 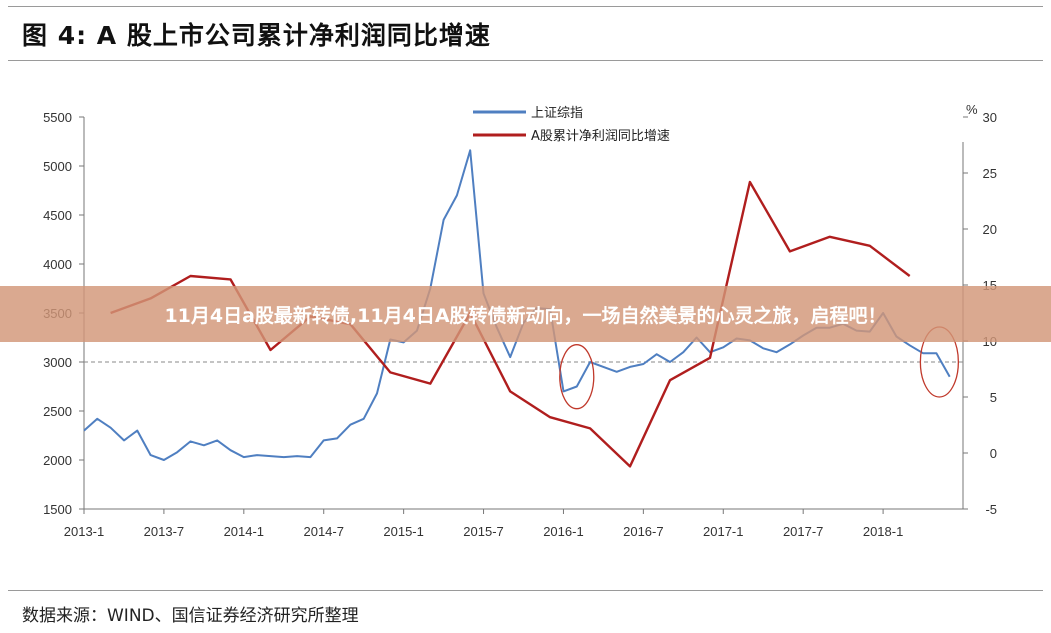 What do you see at coordinates (525, 60) in the screenshot?
I see `title-rule` at bounding box center [525, 60].